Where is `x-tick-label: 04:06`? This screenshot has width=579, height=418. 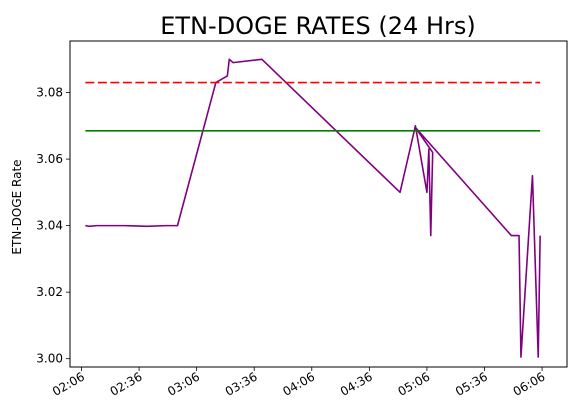
x-tick-label: 04:06 is located at coordinates (298, 383).